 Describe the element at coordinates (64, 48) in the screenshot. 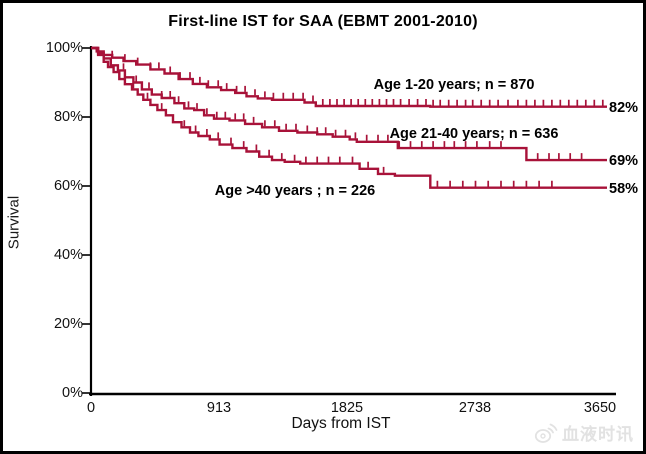

I see `y-tick-label-100: 100%` at that location.